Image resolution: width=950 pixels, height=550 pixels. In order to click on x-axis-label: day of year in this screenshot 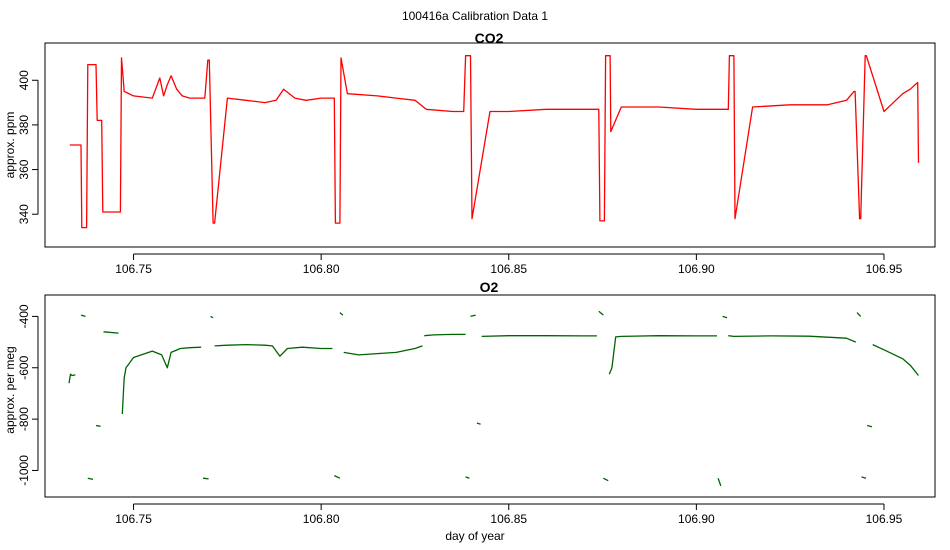, I will do `click(474, 536)`.